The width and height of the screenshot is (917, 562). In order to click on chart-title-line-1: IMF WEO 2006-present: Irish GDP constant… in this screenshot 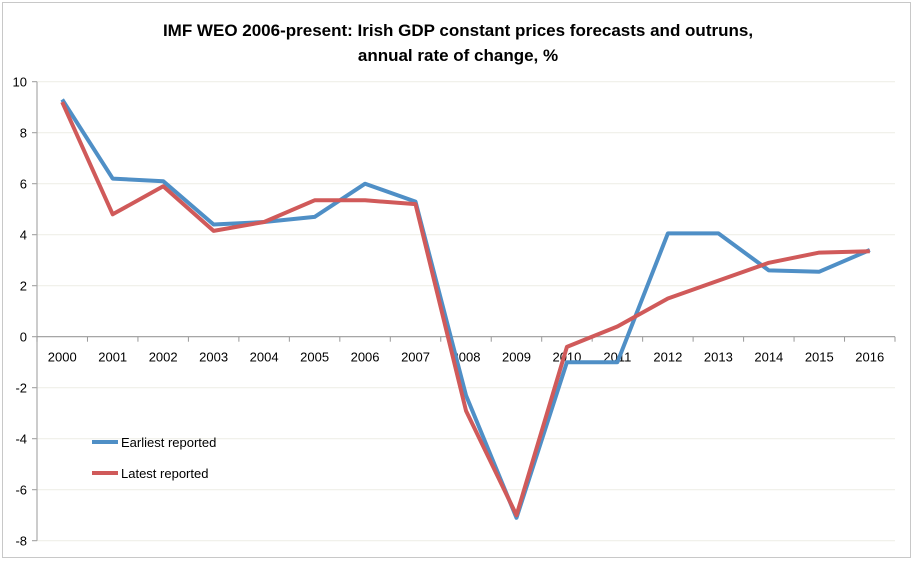, I will do `click(458, 30)`.